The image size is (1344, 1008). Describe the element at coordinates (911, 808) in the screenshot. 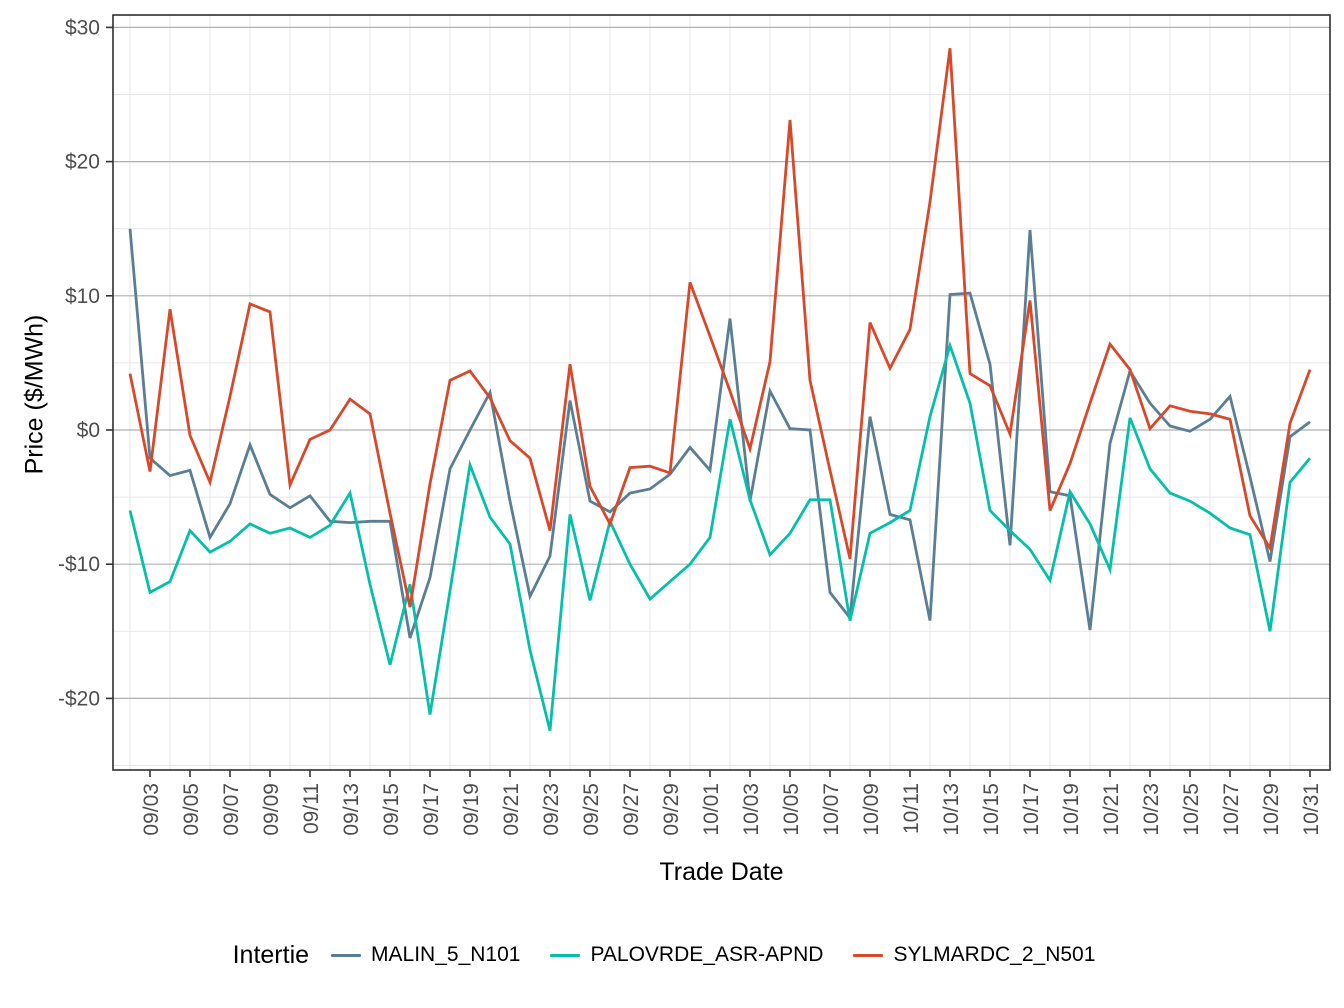

I see `x-tick-label: 10/11` at that location.